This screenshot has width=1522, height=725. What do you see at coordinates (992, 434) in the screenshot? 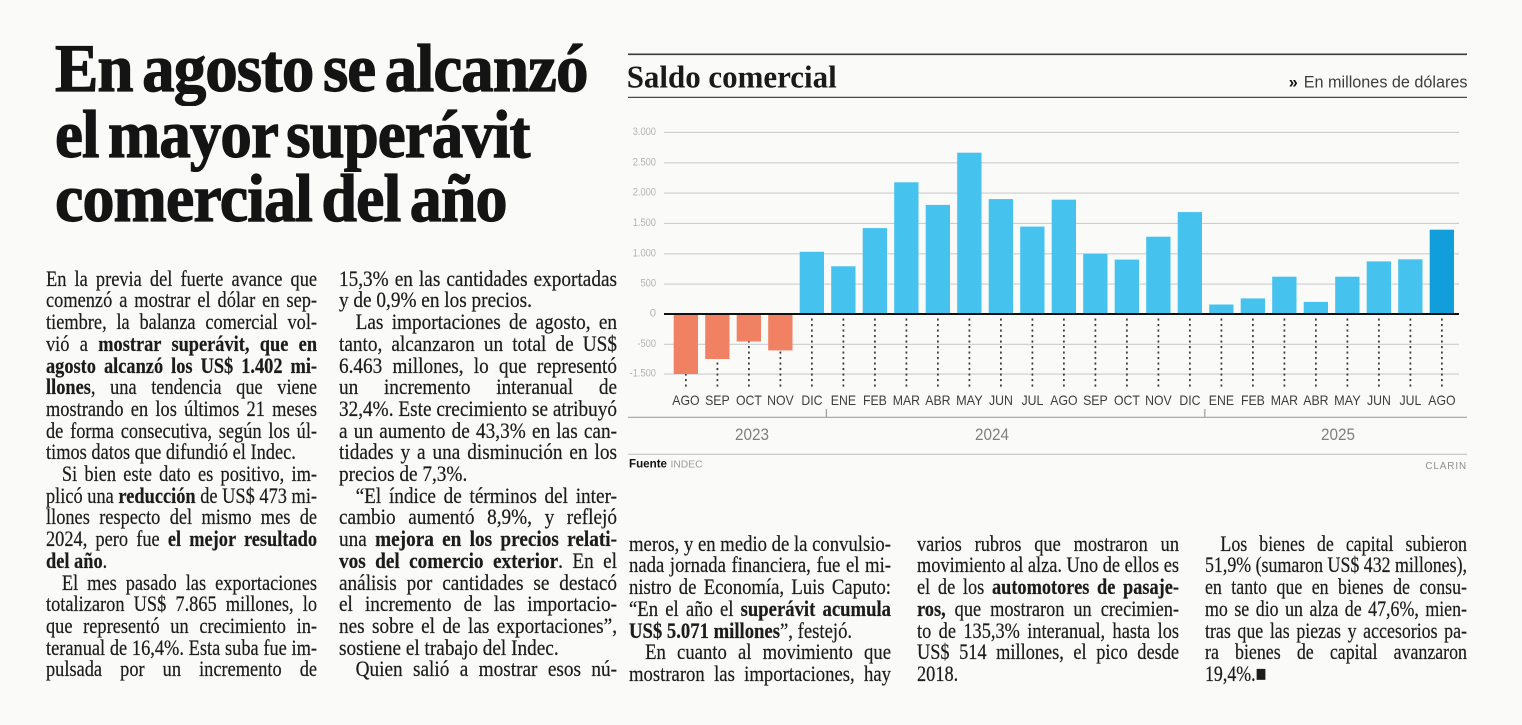
I see `svg-text: 2024` at bounding box center [992, 434].